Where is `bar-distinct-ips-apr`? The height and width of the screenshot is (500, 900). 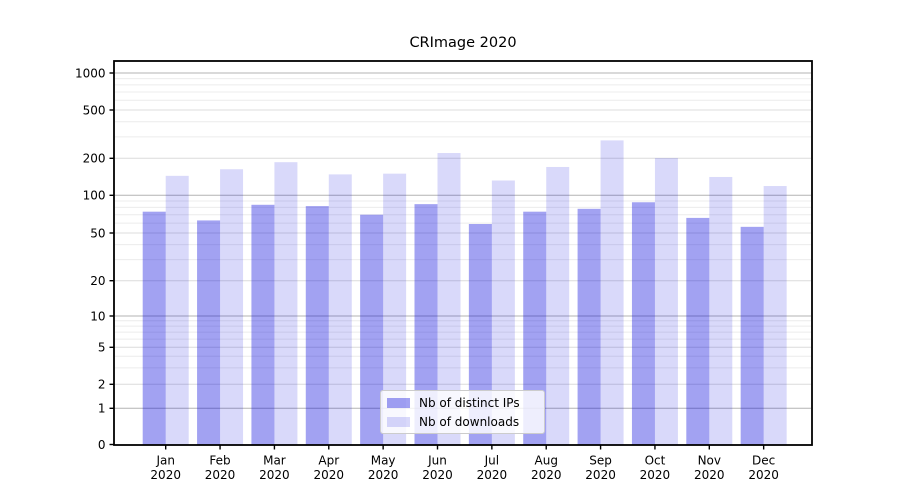 bar-distinct-ips-apr is located at coordinates (317, 325).